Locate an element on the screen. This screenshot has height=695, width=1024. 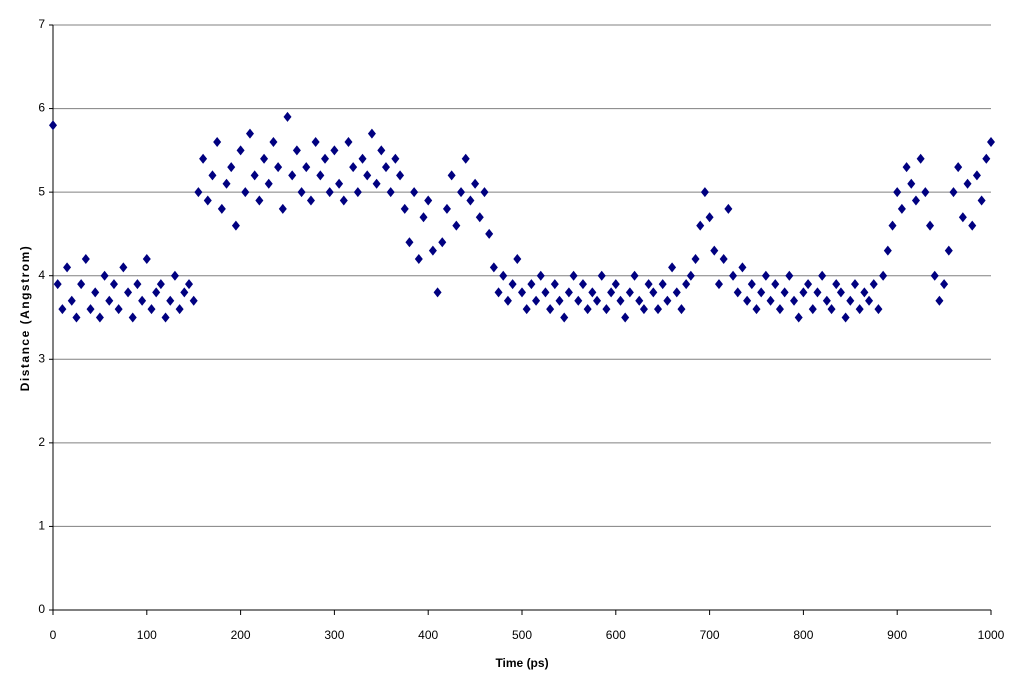
x-tick-label: 0 is located at coordinates (53, 635).